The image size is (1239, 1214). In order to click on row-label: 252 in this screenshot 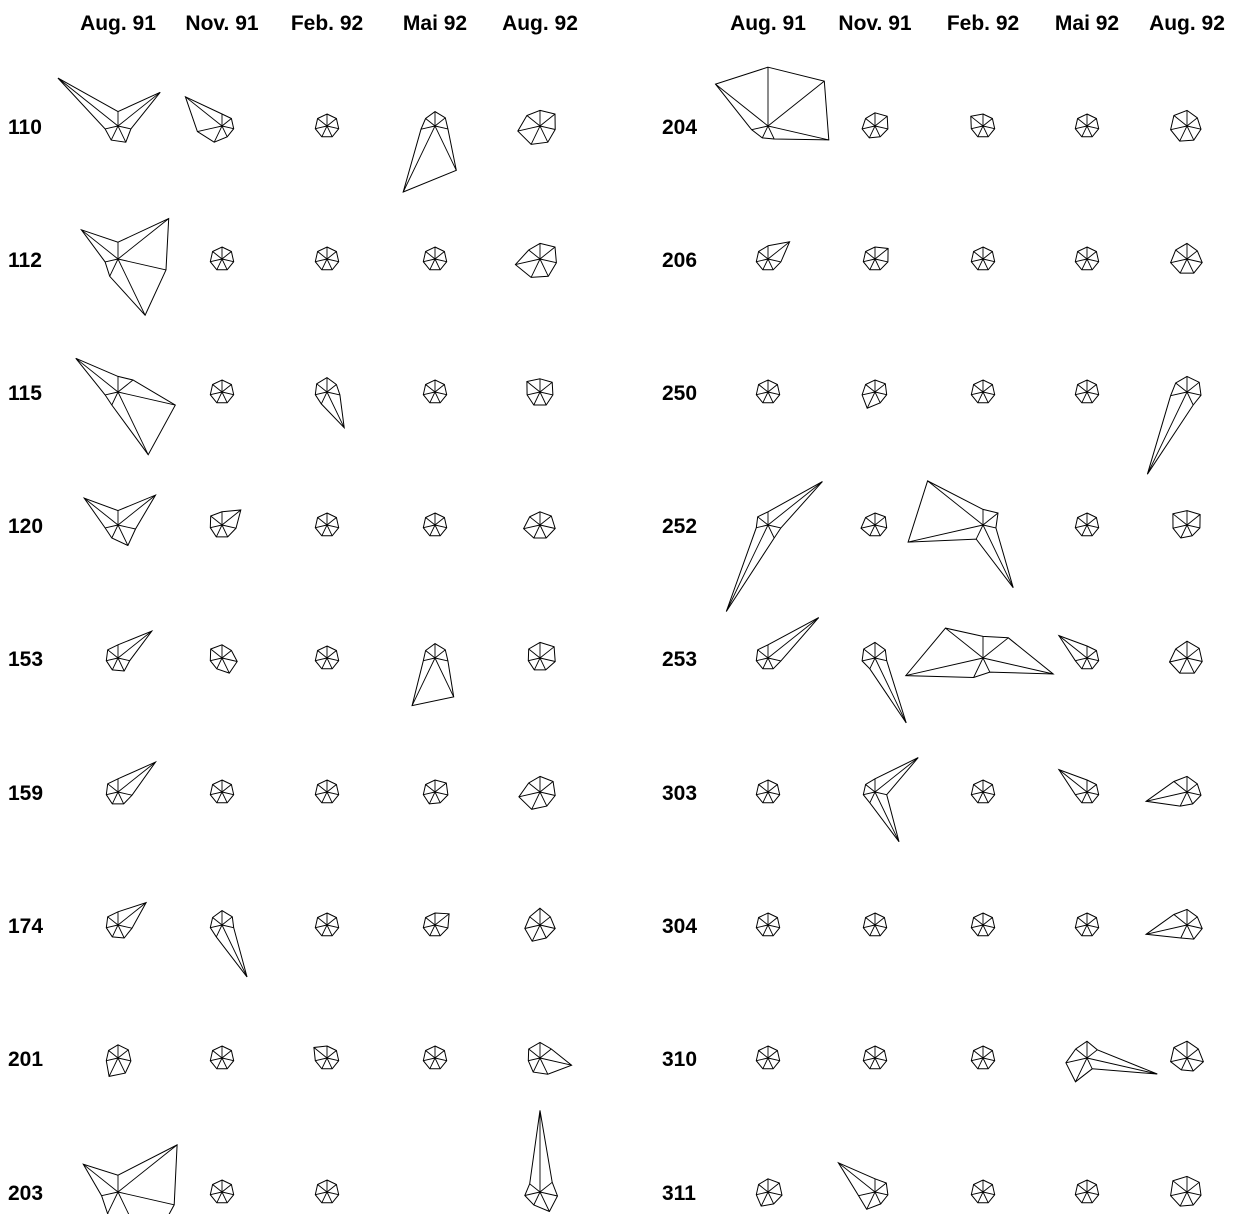, I will do `click(679, 526)`.